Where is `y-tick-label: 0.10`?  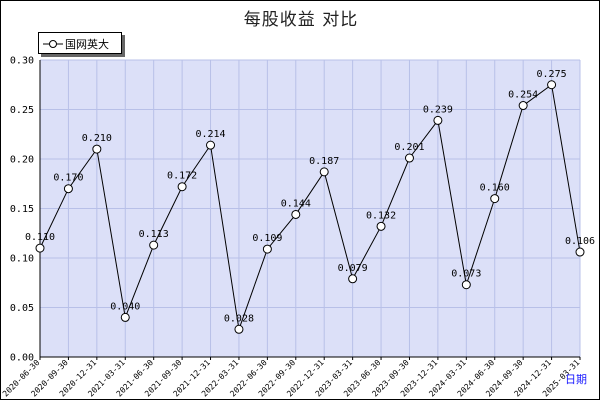 y-tick-label: 0.10 is located at coordinates (22, 259).